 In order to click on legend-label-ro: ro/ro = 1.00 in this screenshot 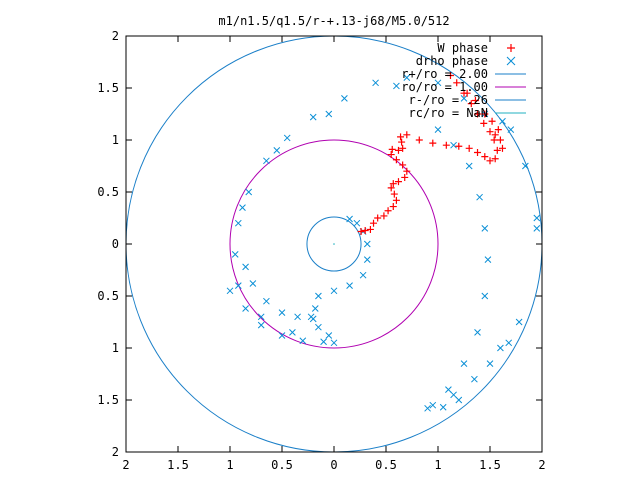, I will do `click(444, 87)`.